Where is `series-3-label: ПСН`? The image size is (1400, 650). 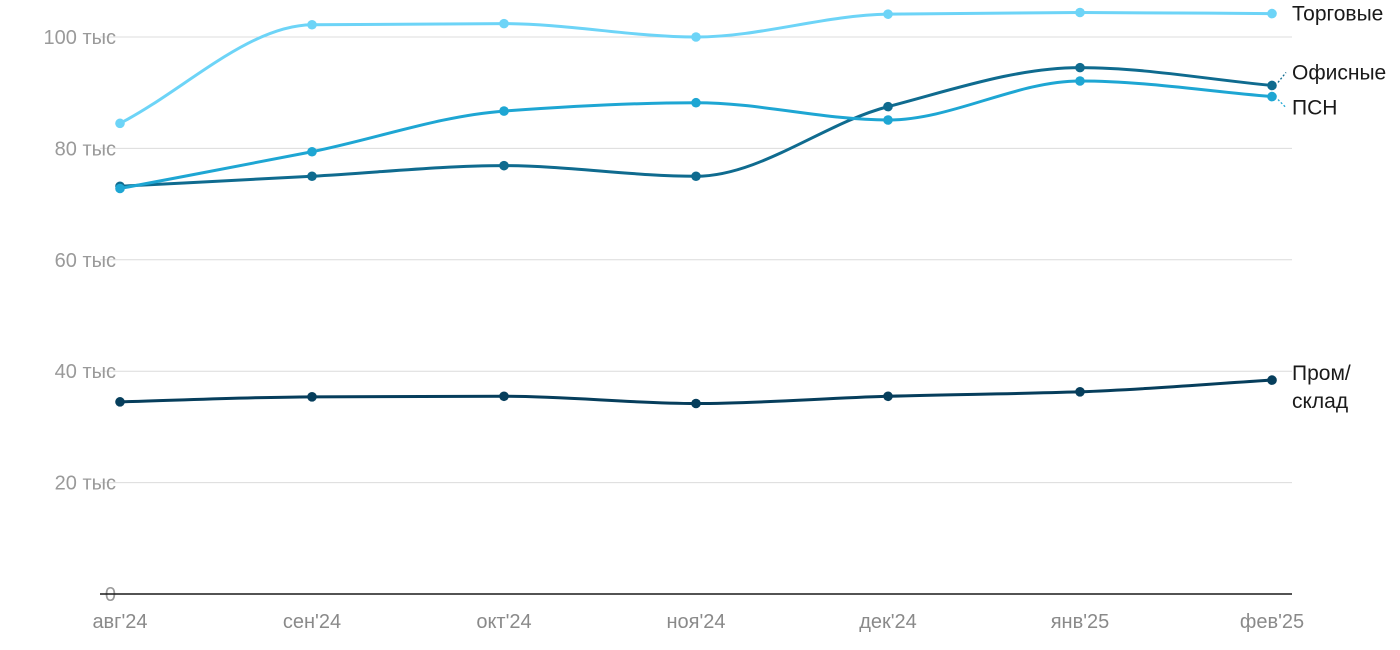
series-3-label: ПСН is located at coordinates (1314, 108).